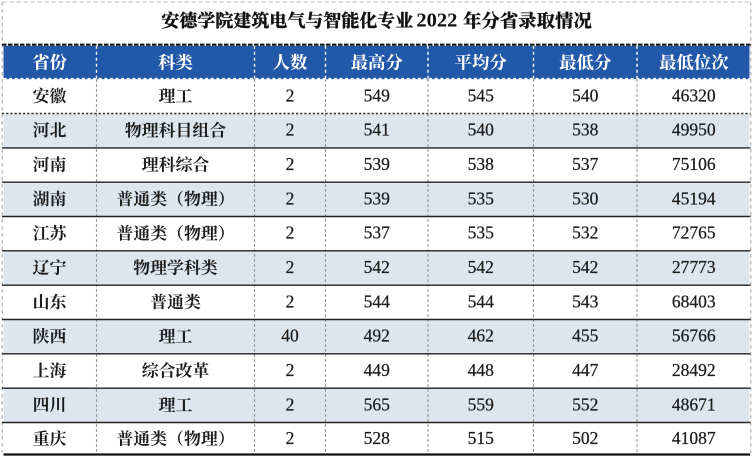  Describe the element at coordinates (377, 438) in the screenshot. I see `svg-text: 528` at that location.